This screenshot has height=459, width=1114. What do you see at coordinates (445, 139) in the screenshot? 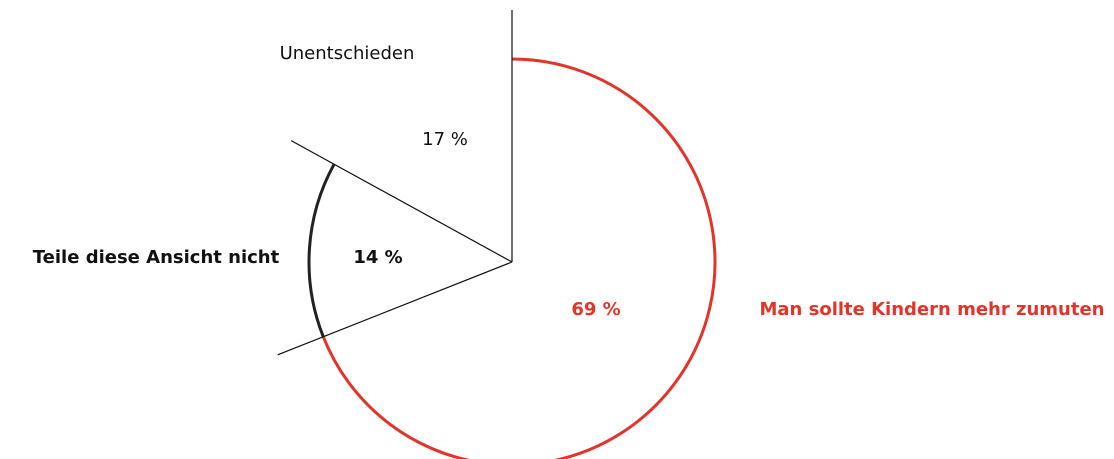
I see `value-label: 17 %` at bounding box center [445, 139].